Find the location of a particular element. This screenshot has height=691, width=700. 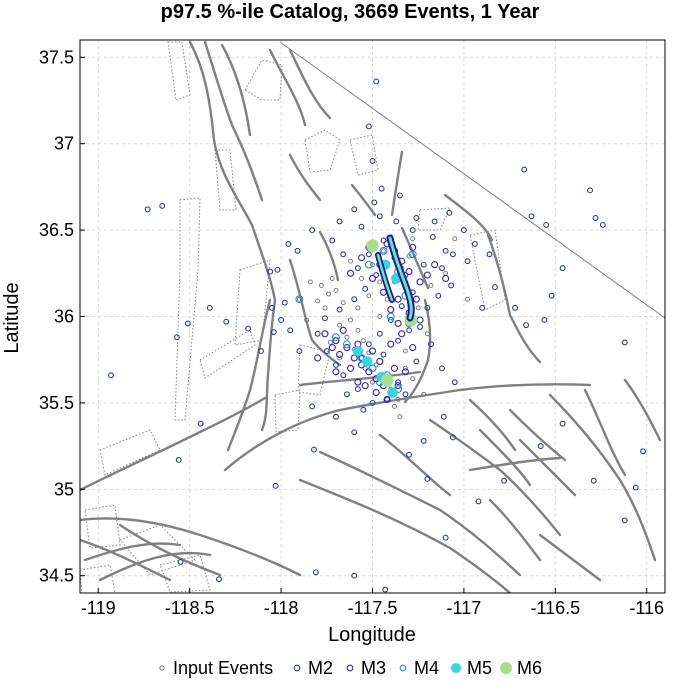

x-tick-label: -116.5 is located at coordinates (555, 608).